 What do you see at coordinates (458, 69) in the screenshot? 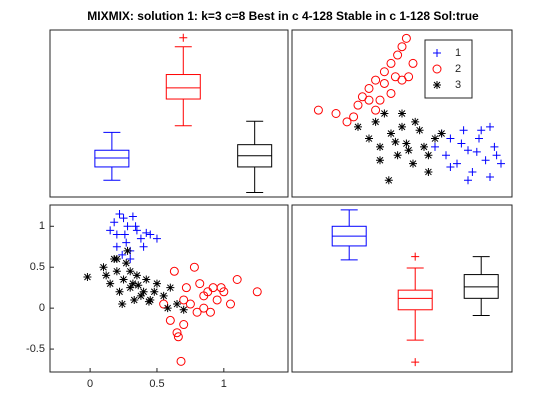
I see `legend-label: 2` at bounding box center [458, 69].